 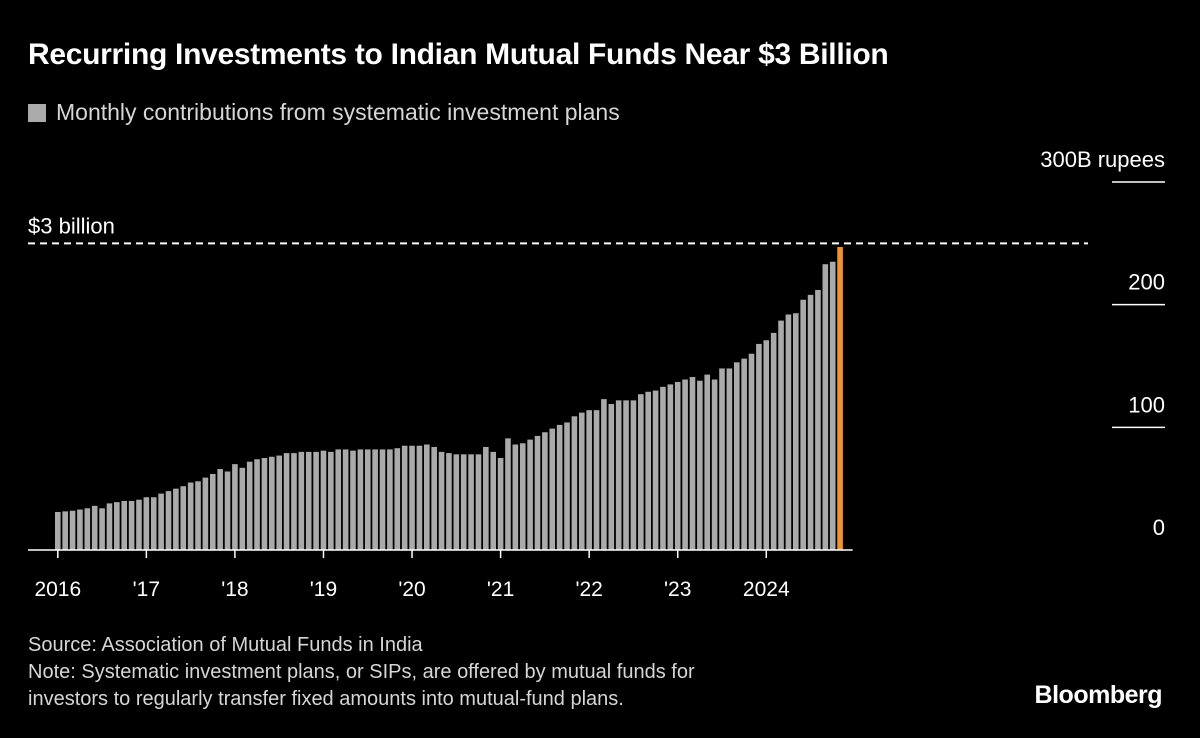 I want to click on legend-swatch, so click(x=37, y=112).